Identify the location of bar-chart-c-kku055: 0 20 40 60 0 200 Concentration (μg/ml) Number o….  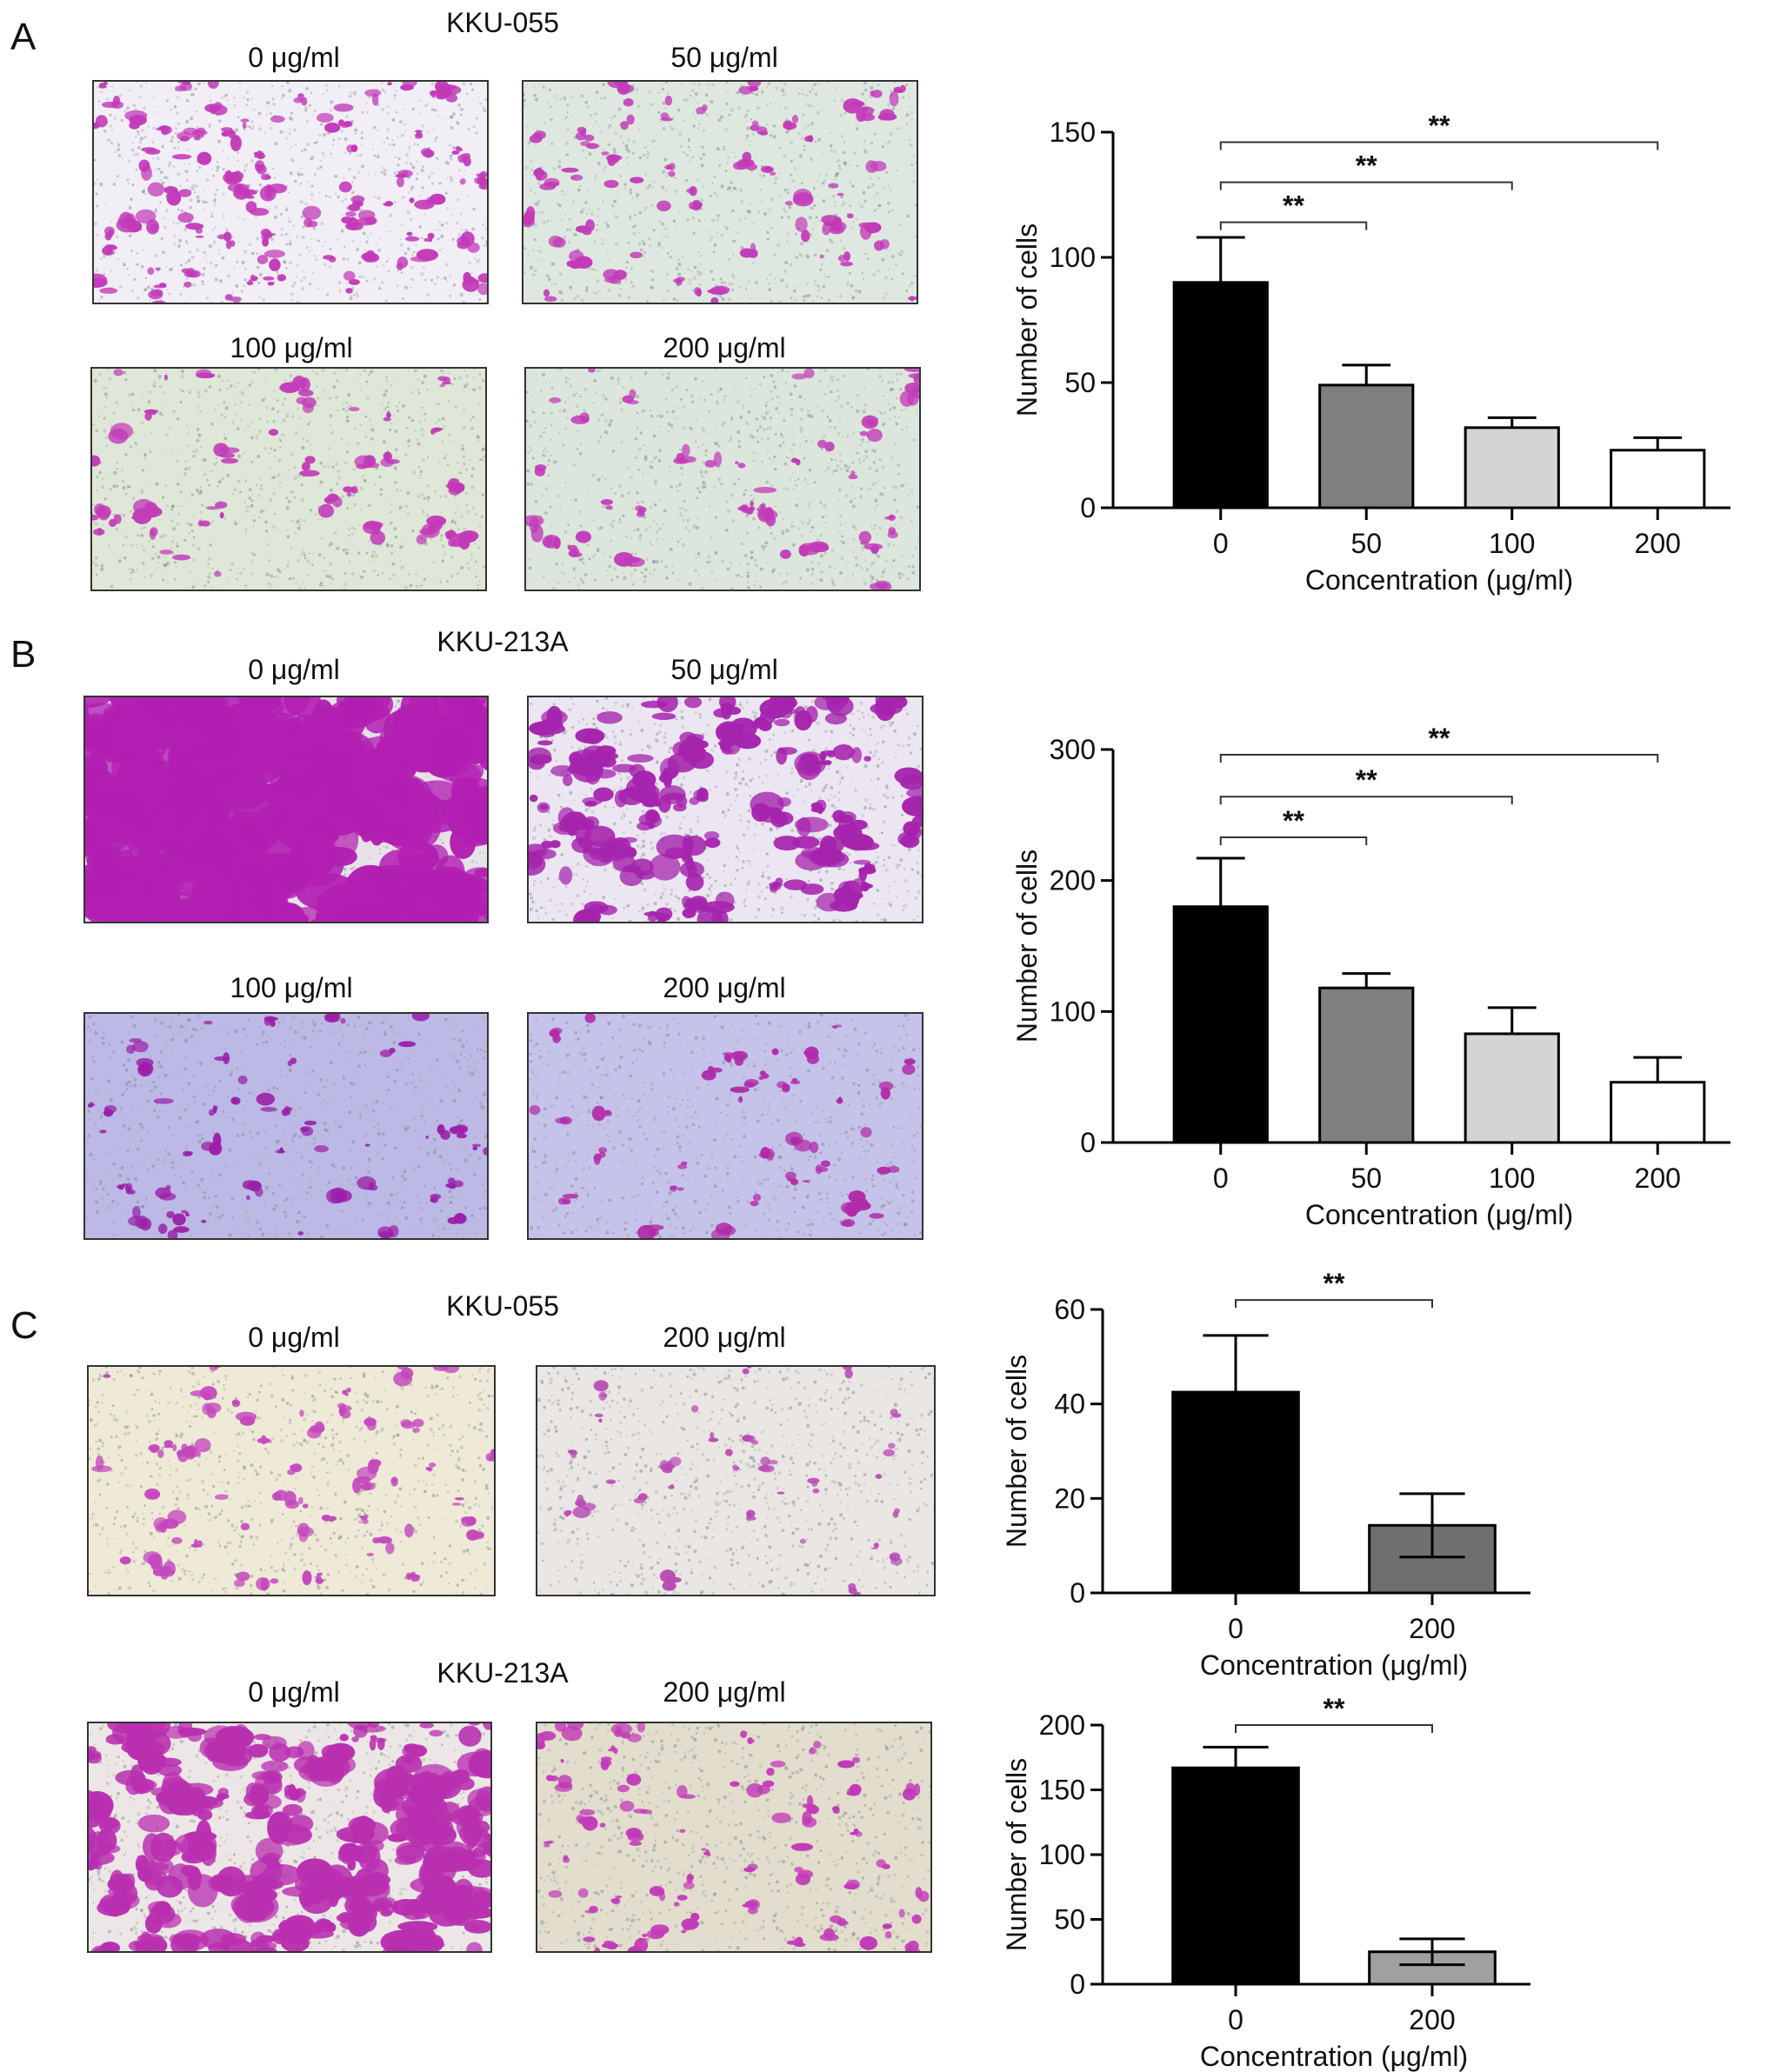
(1274, 1475).